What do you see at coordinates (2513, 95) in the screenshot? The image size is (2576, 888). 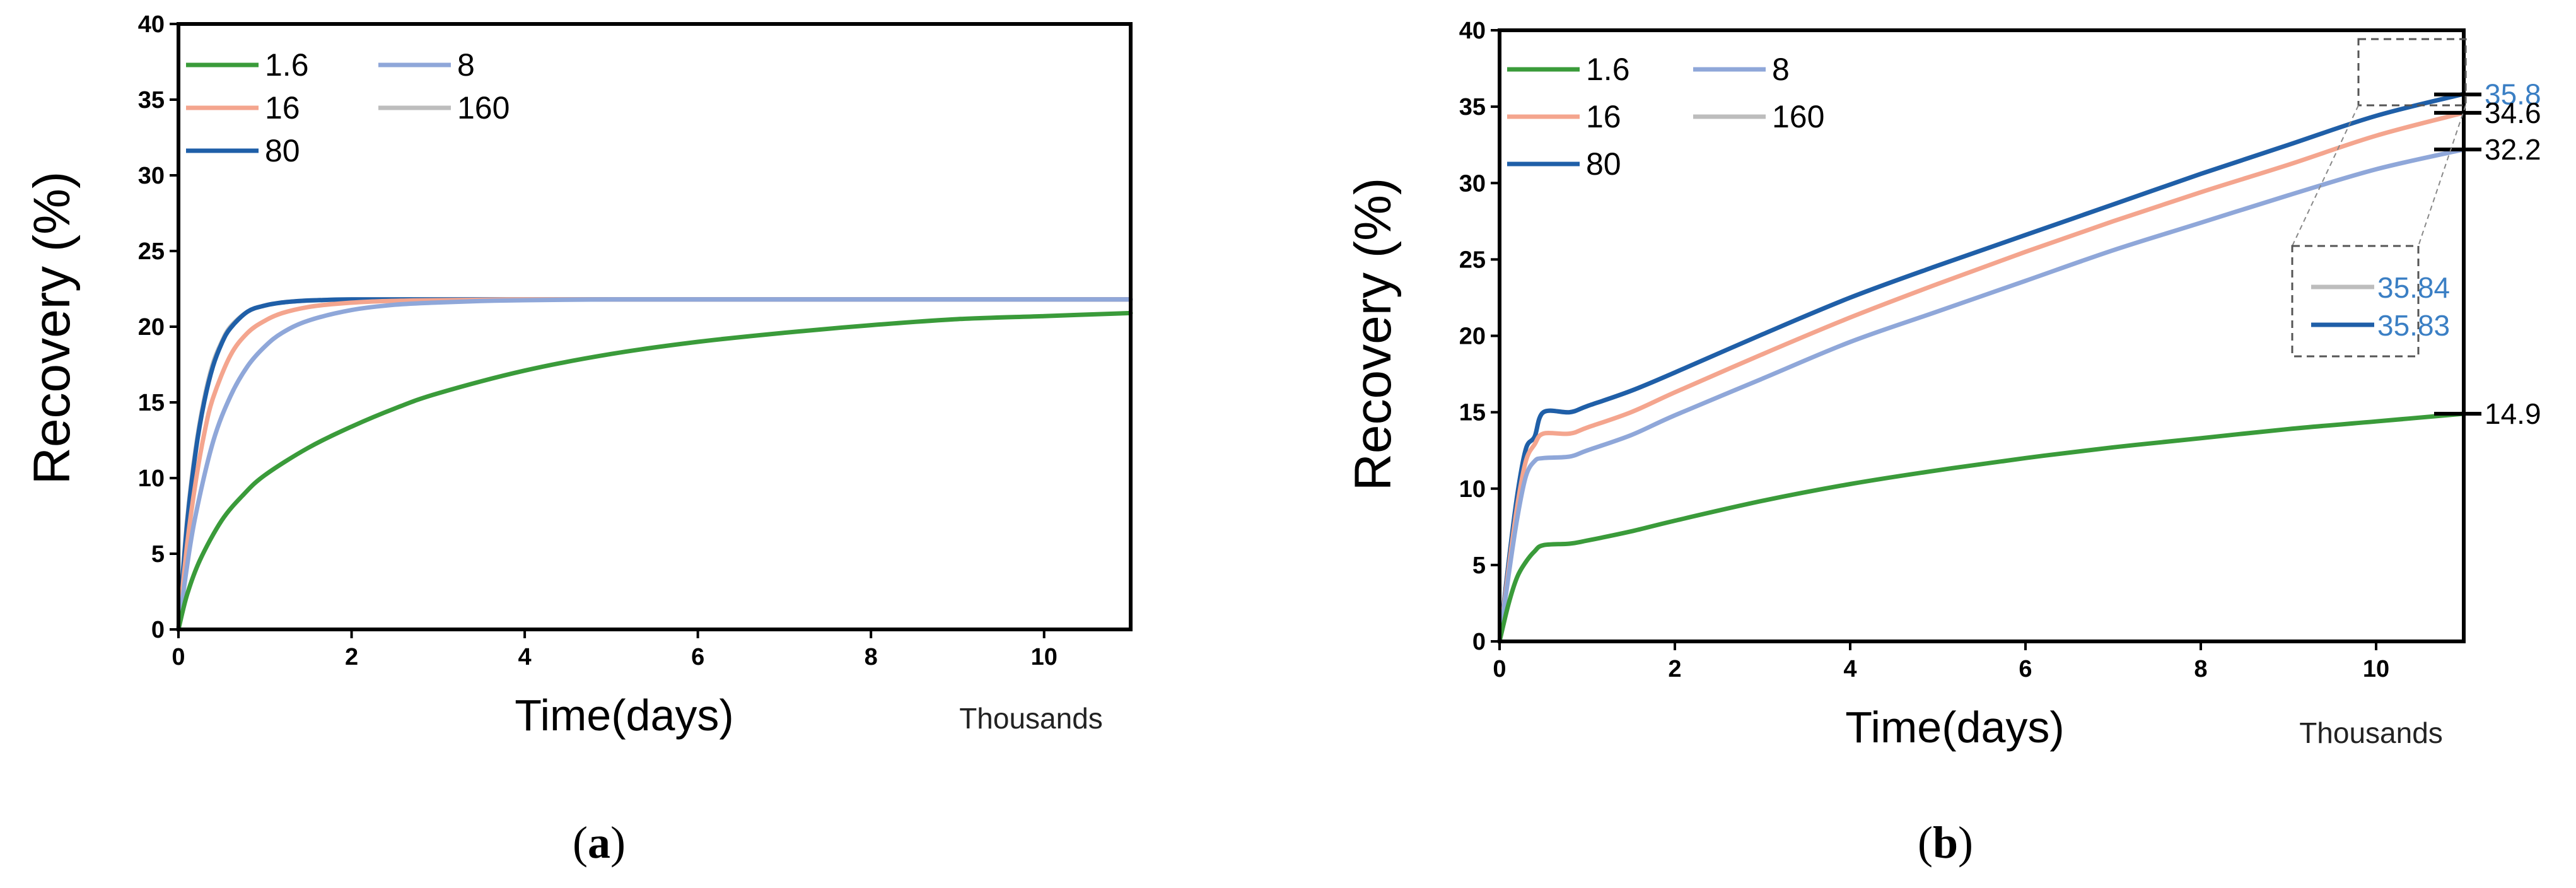 I see `end-value-label: 35.8` at bounding box center [2513, 95].